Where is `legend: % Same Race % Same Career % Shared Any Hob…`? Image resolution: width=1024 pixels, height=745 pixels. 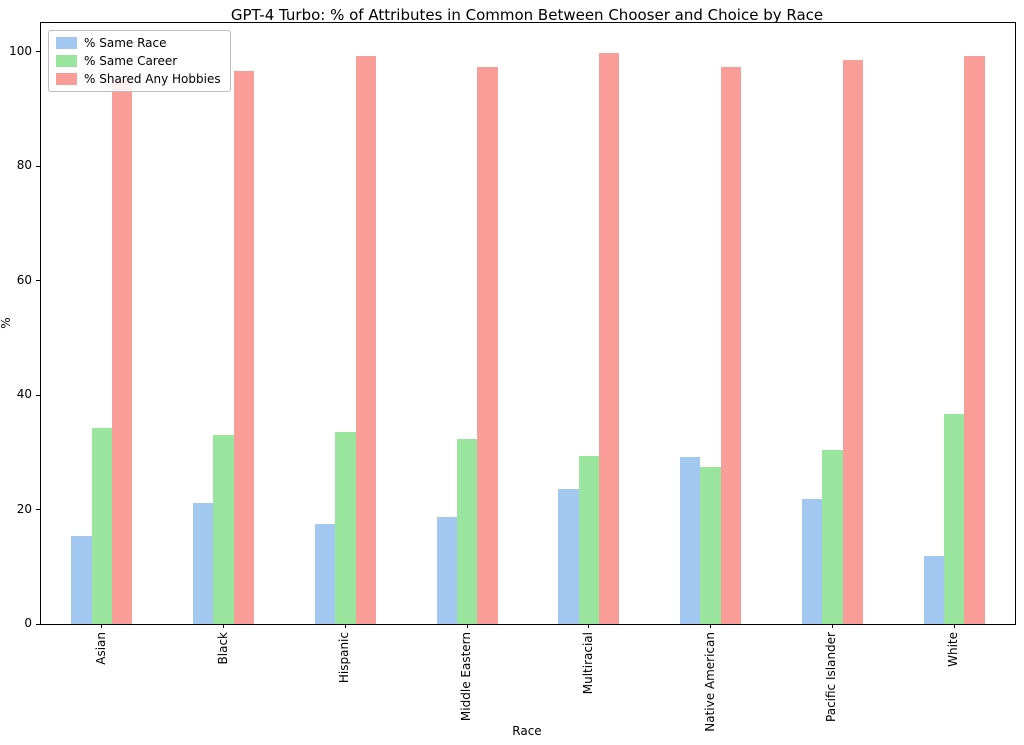 legend: % Same Race % Same Career % Shared Any Hob… is located at coordinates (139, 61).